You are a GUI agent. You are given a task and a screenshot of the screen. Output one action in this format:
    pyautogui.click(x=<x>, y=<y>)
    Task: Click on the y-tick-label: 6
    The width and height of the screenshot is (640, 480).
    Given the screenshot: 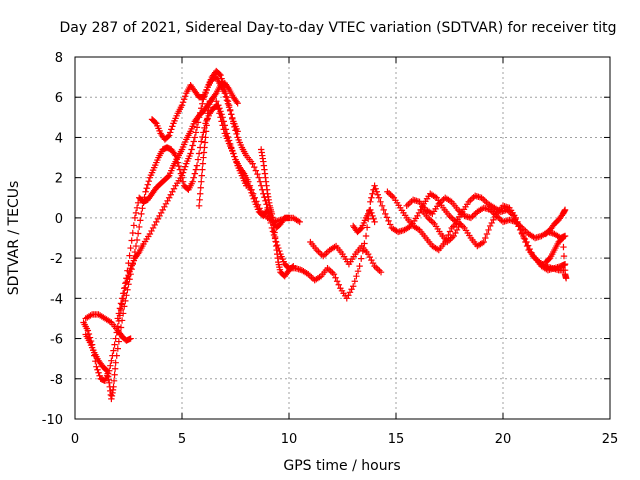 What is the action you would take?
    pyautogui.click(x=59, y=98)
    